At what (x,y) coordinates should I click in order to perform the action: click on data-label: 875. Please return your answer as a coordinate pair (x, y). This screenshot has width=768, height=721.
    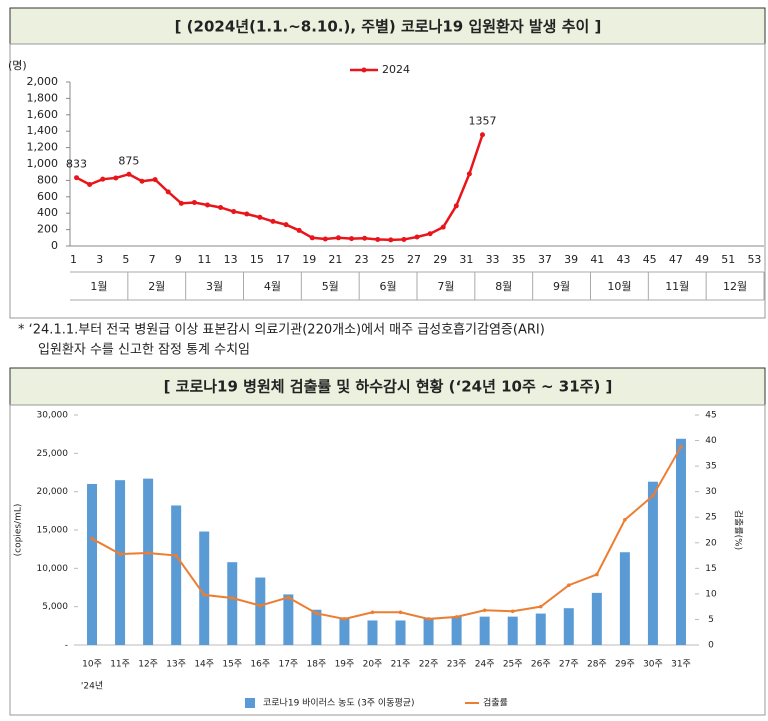
    Looking at the image, I should click on (128, 160).